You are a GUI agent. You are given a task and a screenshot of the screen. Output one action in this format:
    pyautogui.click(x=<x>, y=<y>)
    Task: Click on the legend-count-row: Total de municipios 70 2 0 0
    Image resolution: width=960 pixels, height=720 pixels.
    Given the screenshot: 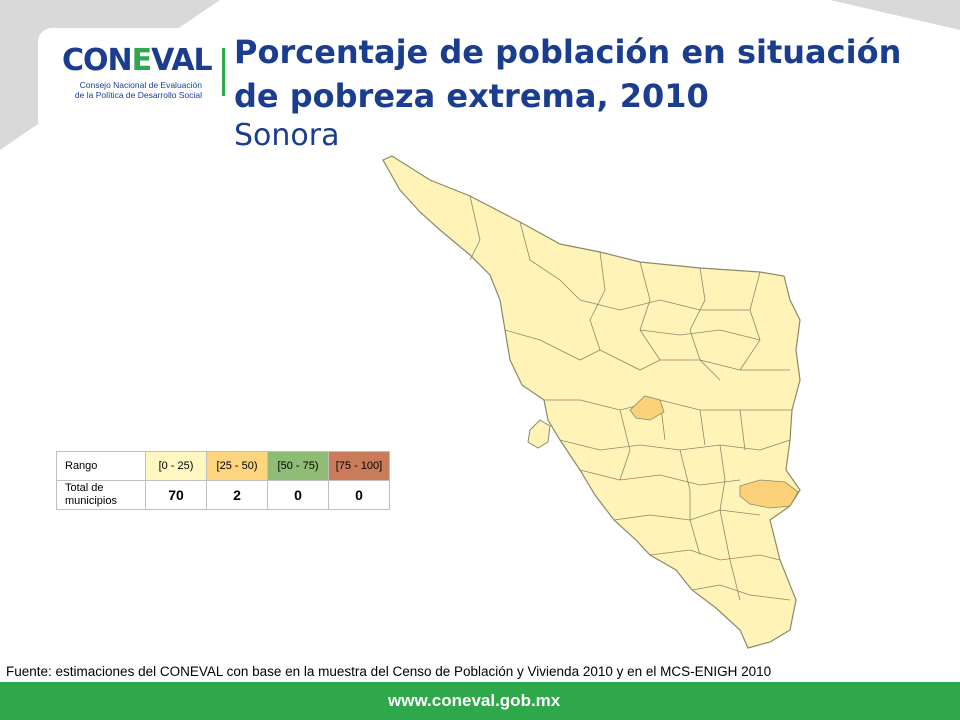 What is the action you would take?
    pyautogui.click(x=223, y=495)
    